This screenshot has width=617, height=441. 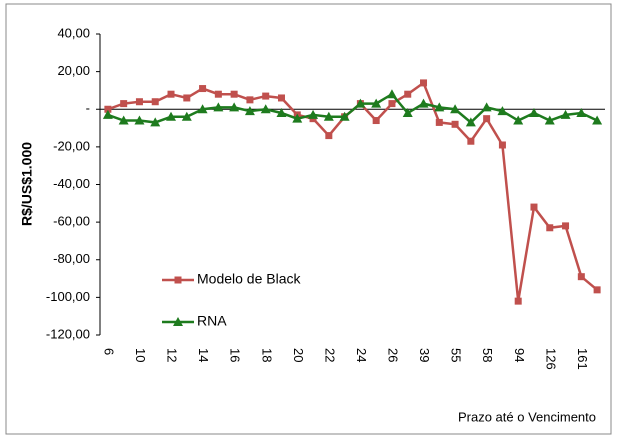 I want to click on x-tick-label: 20, so click(x=298, y=355).